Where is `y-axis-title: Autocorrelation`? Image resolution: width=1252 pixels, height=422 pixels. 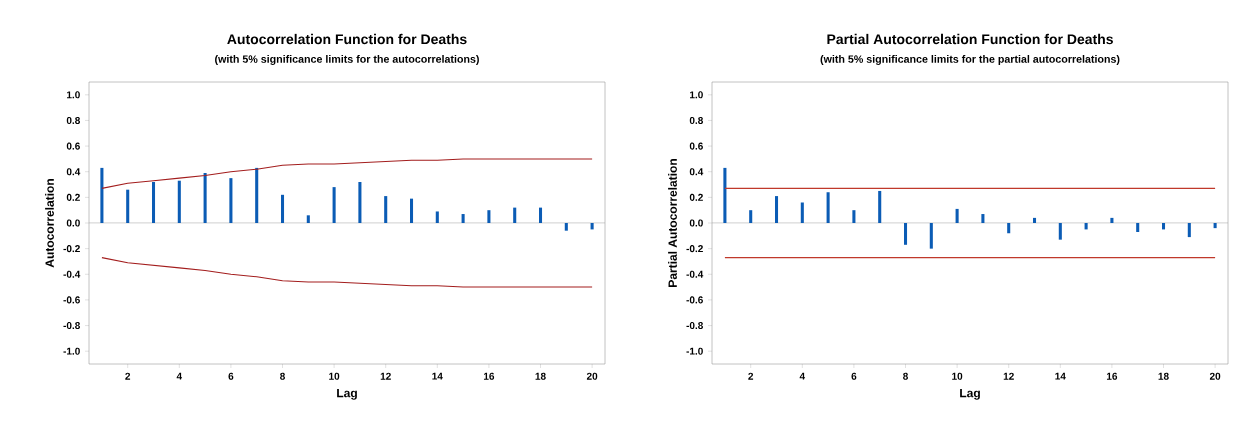
y-axis-title: Autocorrelation is located at coordinates (49, 223).